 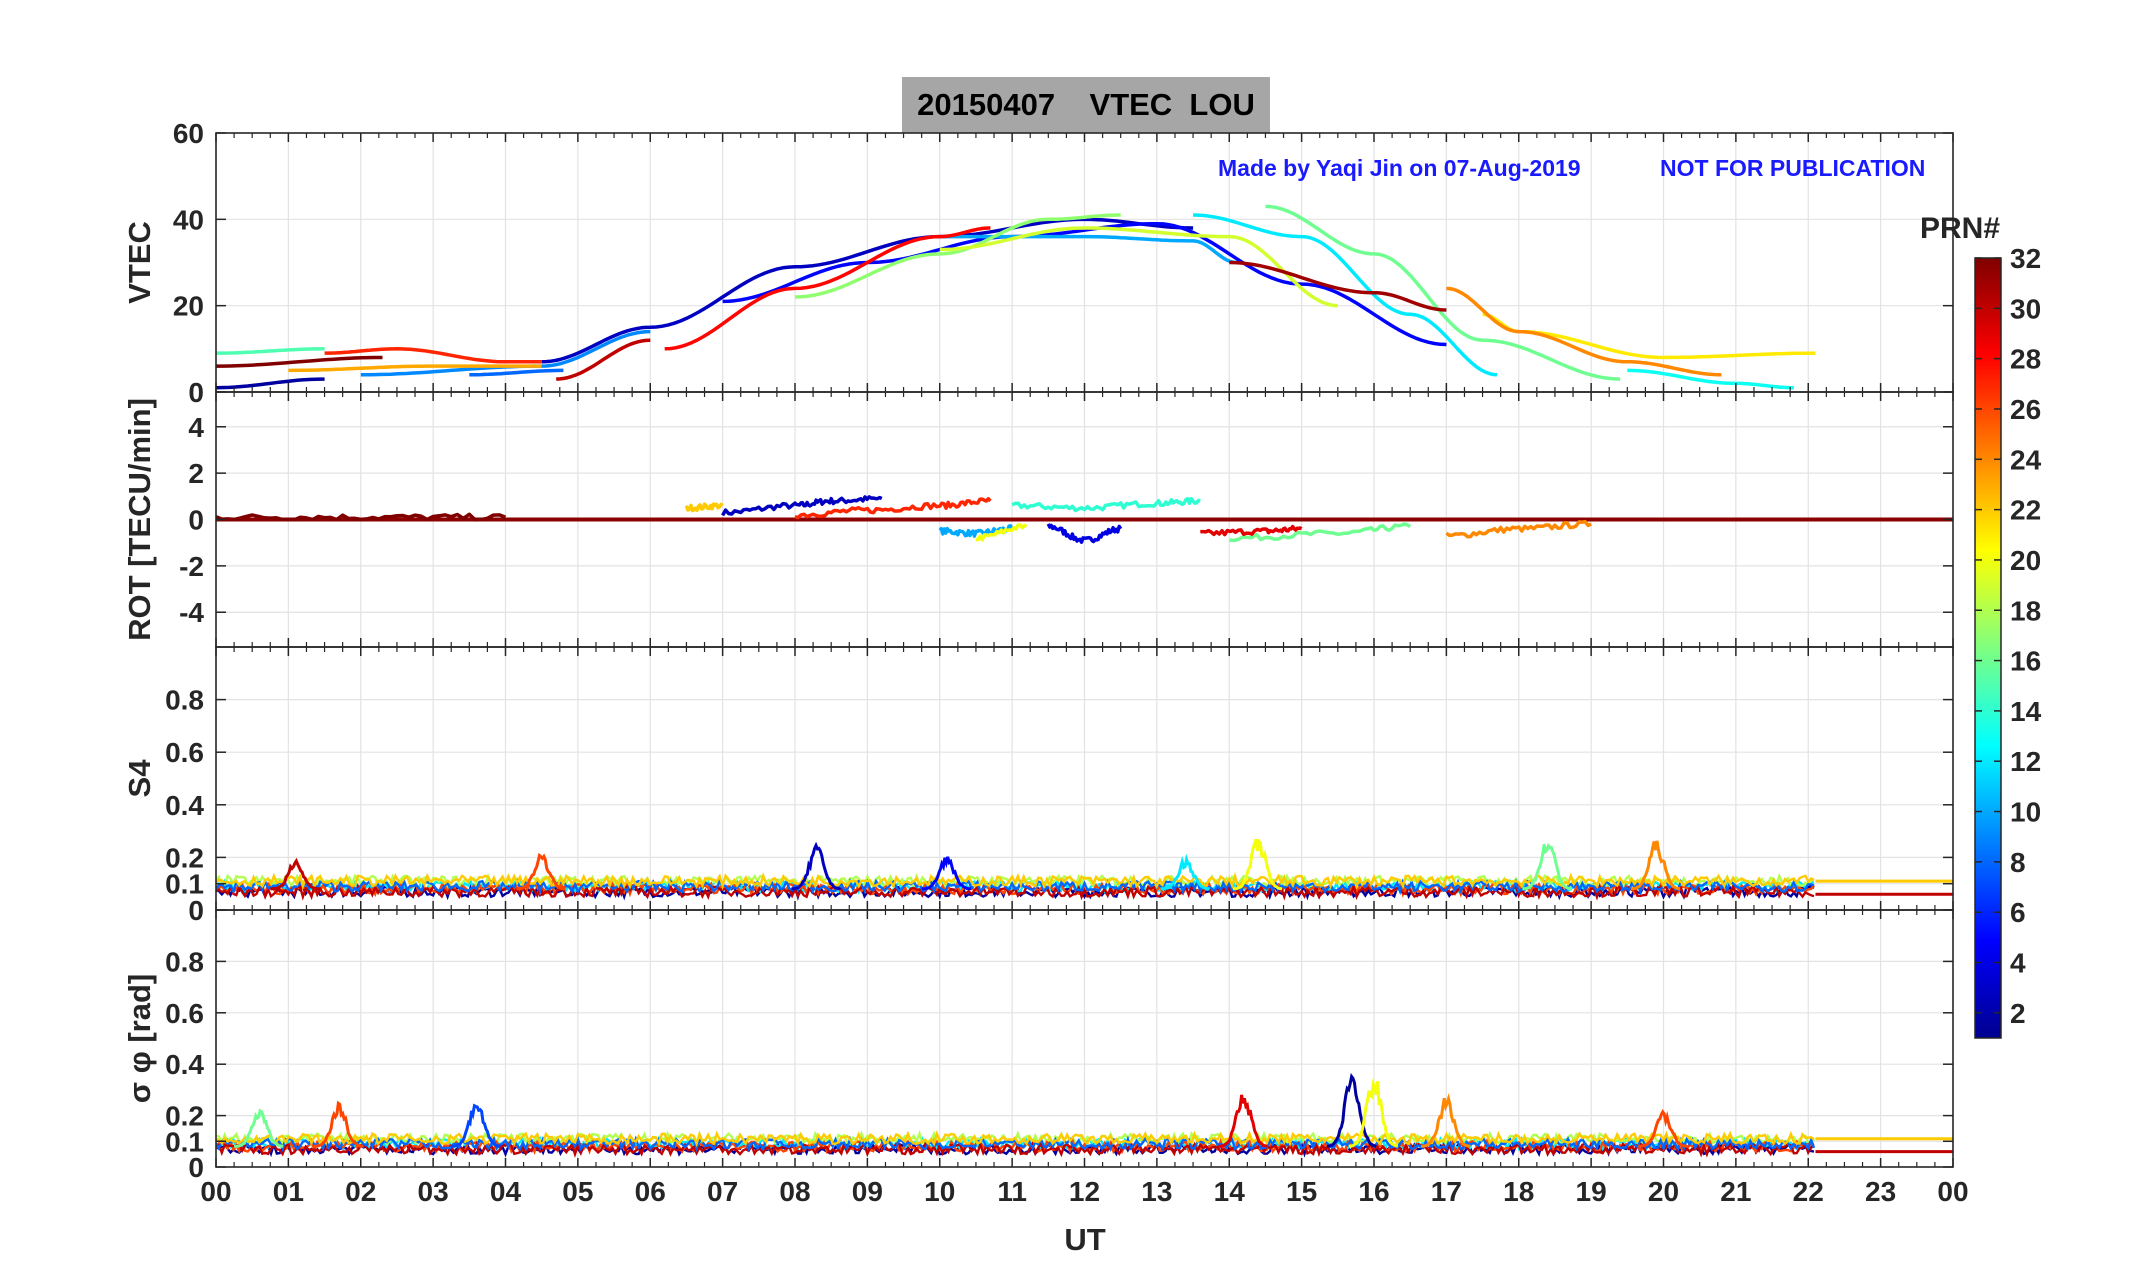 I want to click on x-tick-label: 19, so click(x=1591, y=1191).